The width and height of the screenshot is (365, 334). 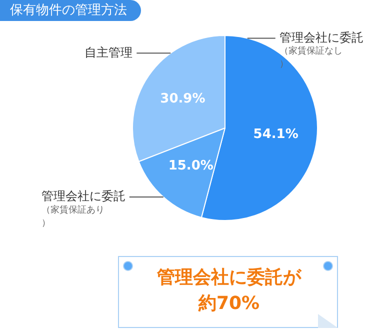 What do you see at coordinates (70, 10) in the screenshot?
I see `chart-title: 保有物件の管理方法` at bounding box center [70, 10].